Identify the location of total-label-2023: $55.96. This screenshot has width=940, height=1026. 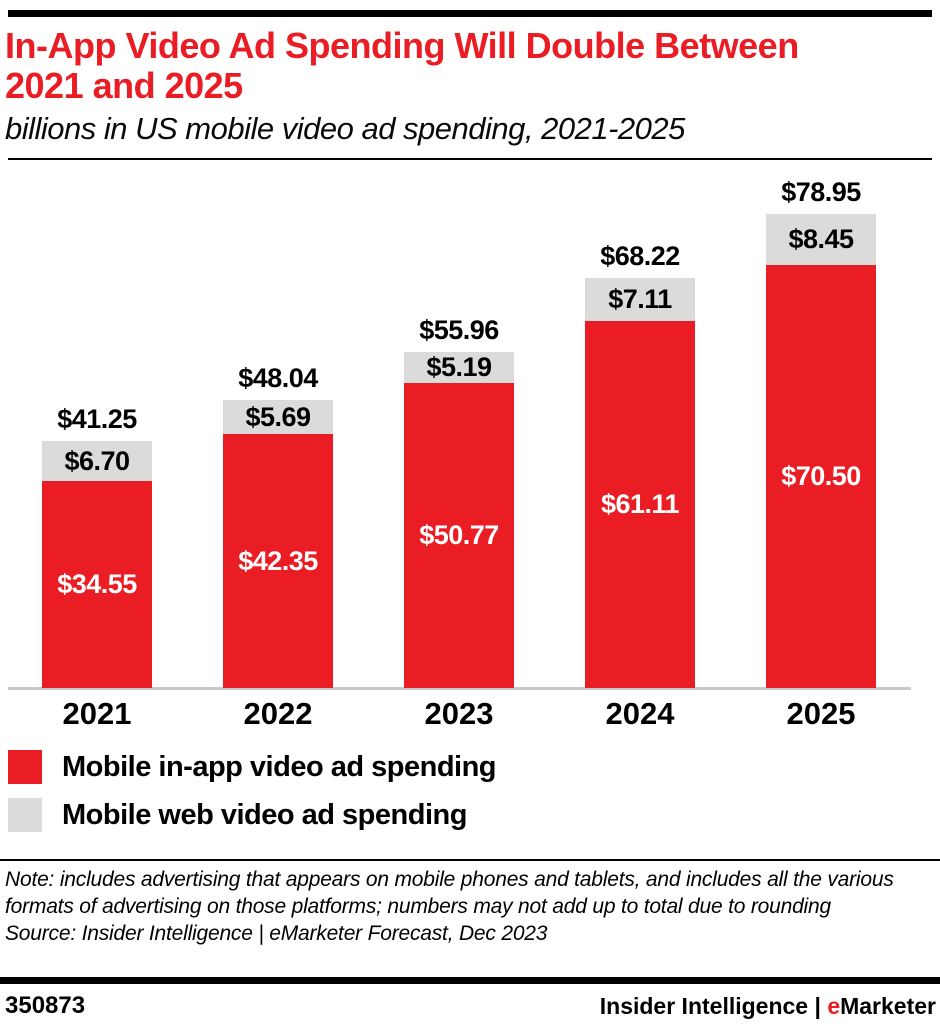
(459, 330).